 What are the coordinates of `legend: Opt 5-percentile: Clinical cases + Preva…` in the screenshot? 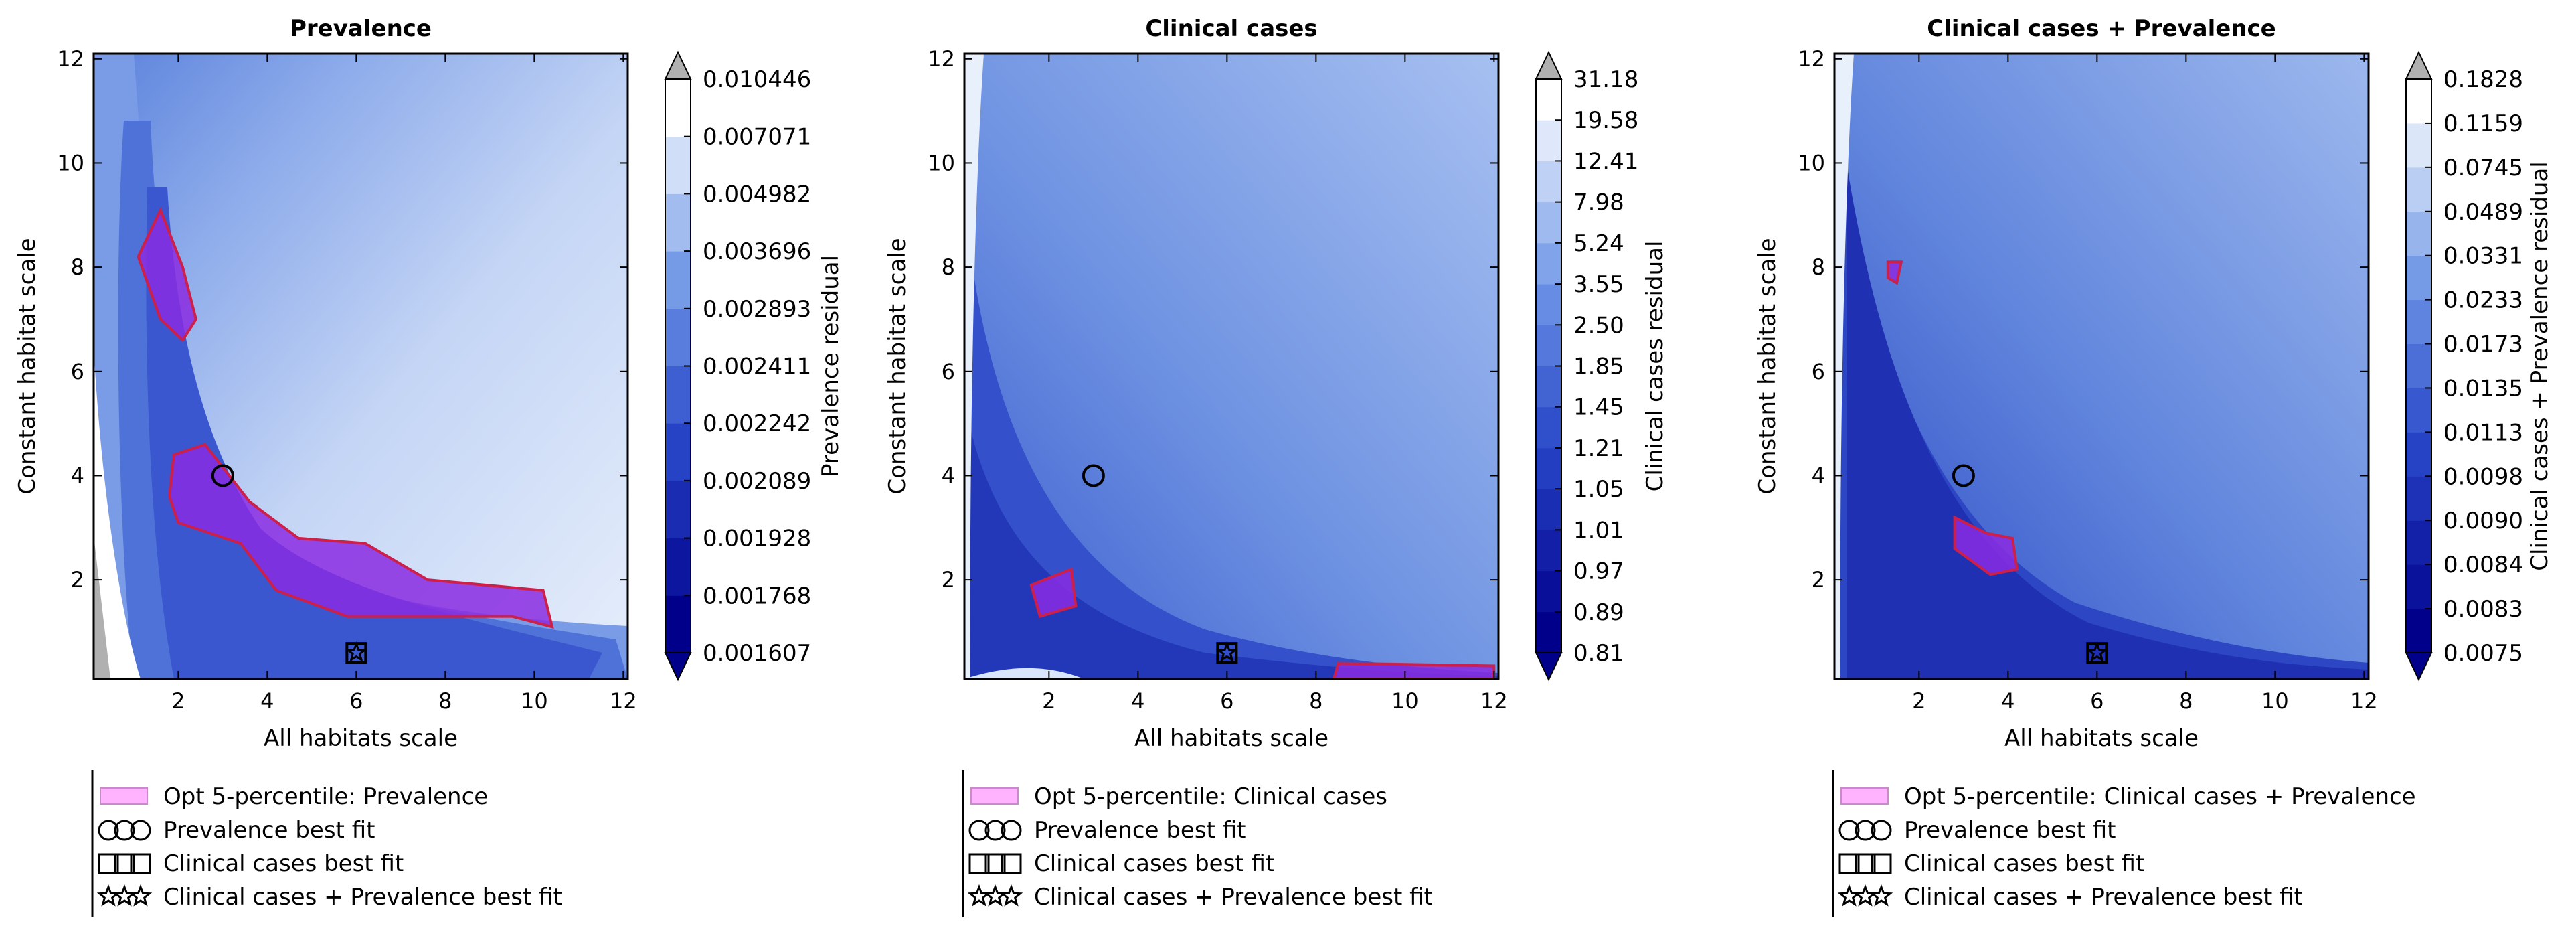 It's located at (2124, 843).